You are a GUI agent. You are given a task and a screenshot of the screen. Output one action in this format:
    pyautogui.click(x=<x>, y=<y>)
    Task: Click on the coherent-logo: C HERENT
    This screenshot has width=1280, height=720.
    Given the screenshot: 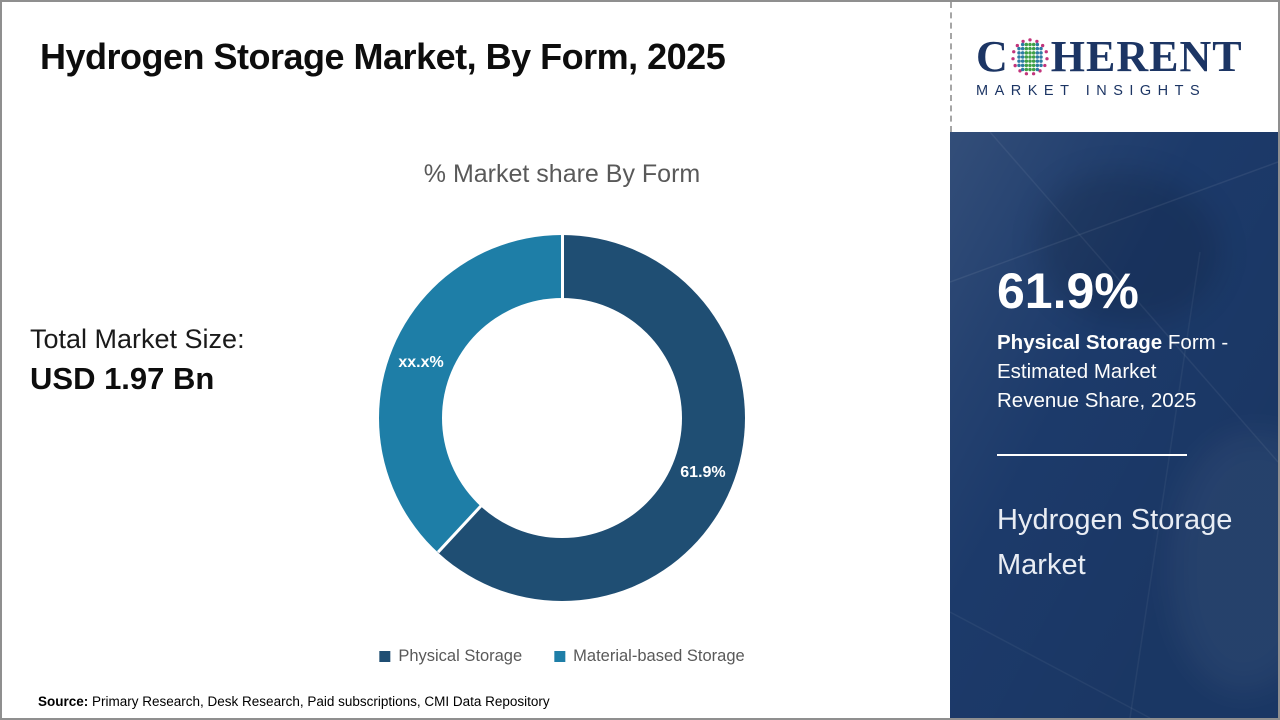 What is the action you would take?
    pyautogui.click(x=1127, y=57)
    